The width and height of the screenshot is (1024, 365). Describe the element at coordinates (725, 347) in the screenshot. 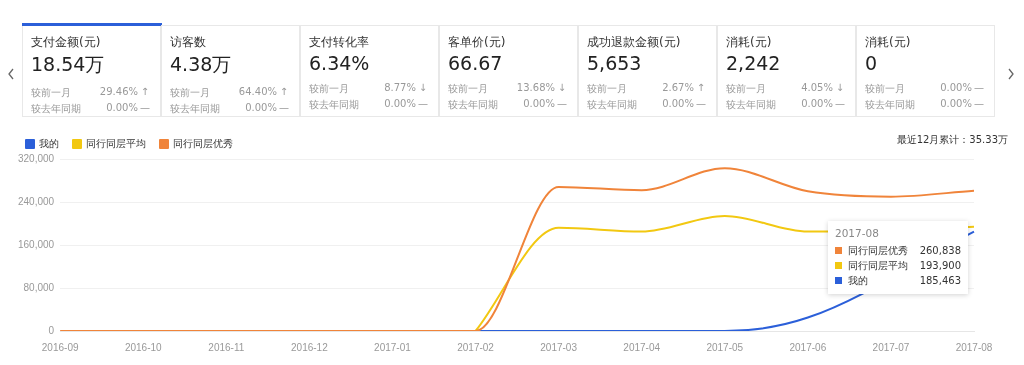

I see `x-tick-label: 2017-05` at that location.